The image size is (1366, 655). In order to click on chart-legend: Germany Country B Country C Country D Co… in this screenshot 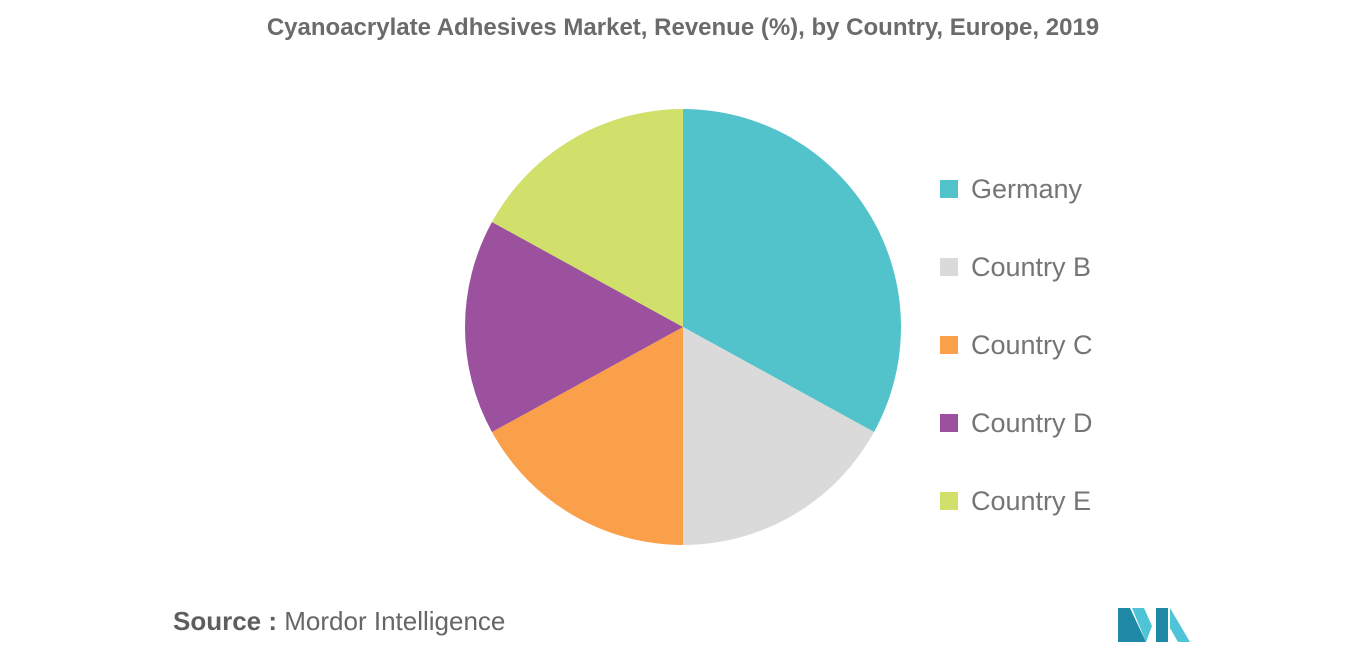, I will do `click(1016, 345)`.